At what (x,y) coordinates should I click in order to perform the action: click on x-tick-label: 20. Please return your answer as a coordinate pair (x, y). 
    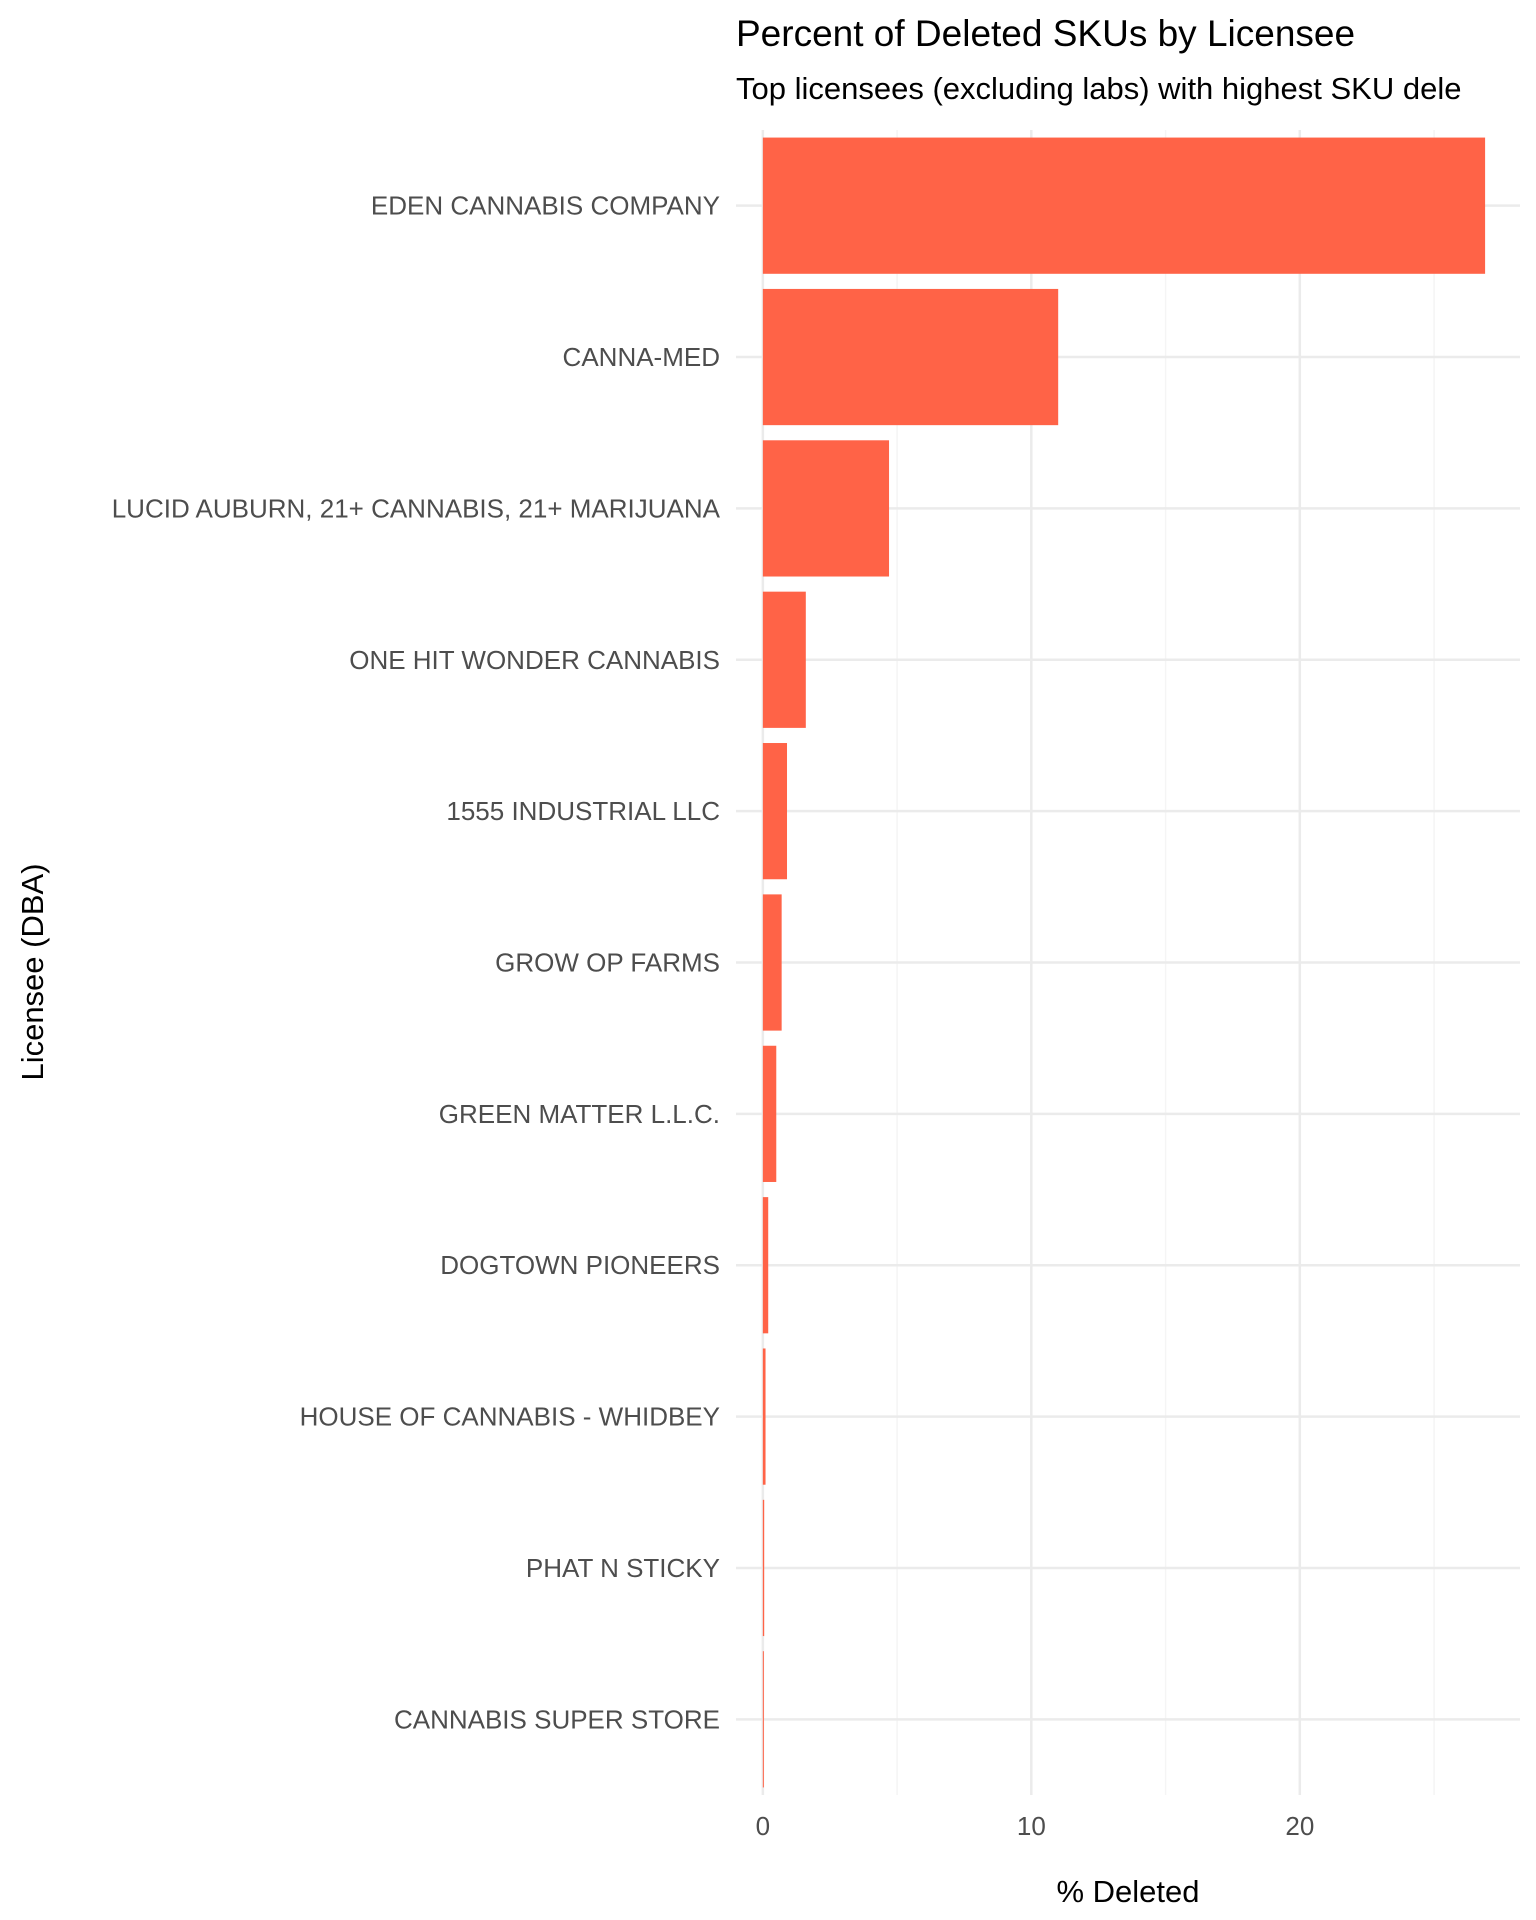
    Looking at the image, I should click on (1299, 1826).